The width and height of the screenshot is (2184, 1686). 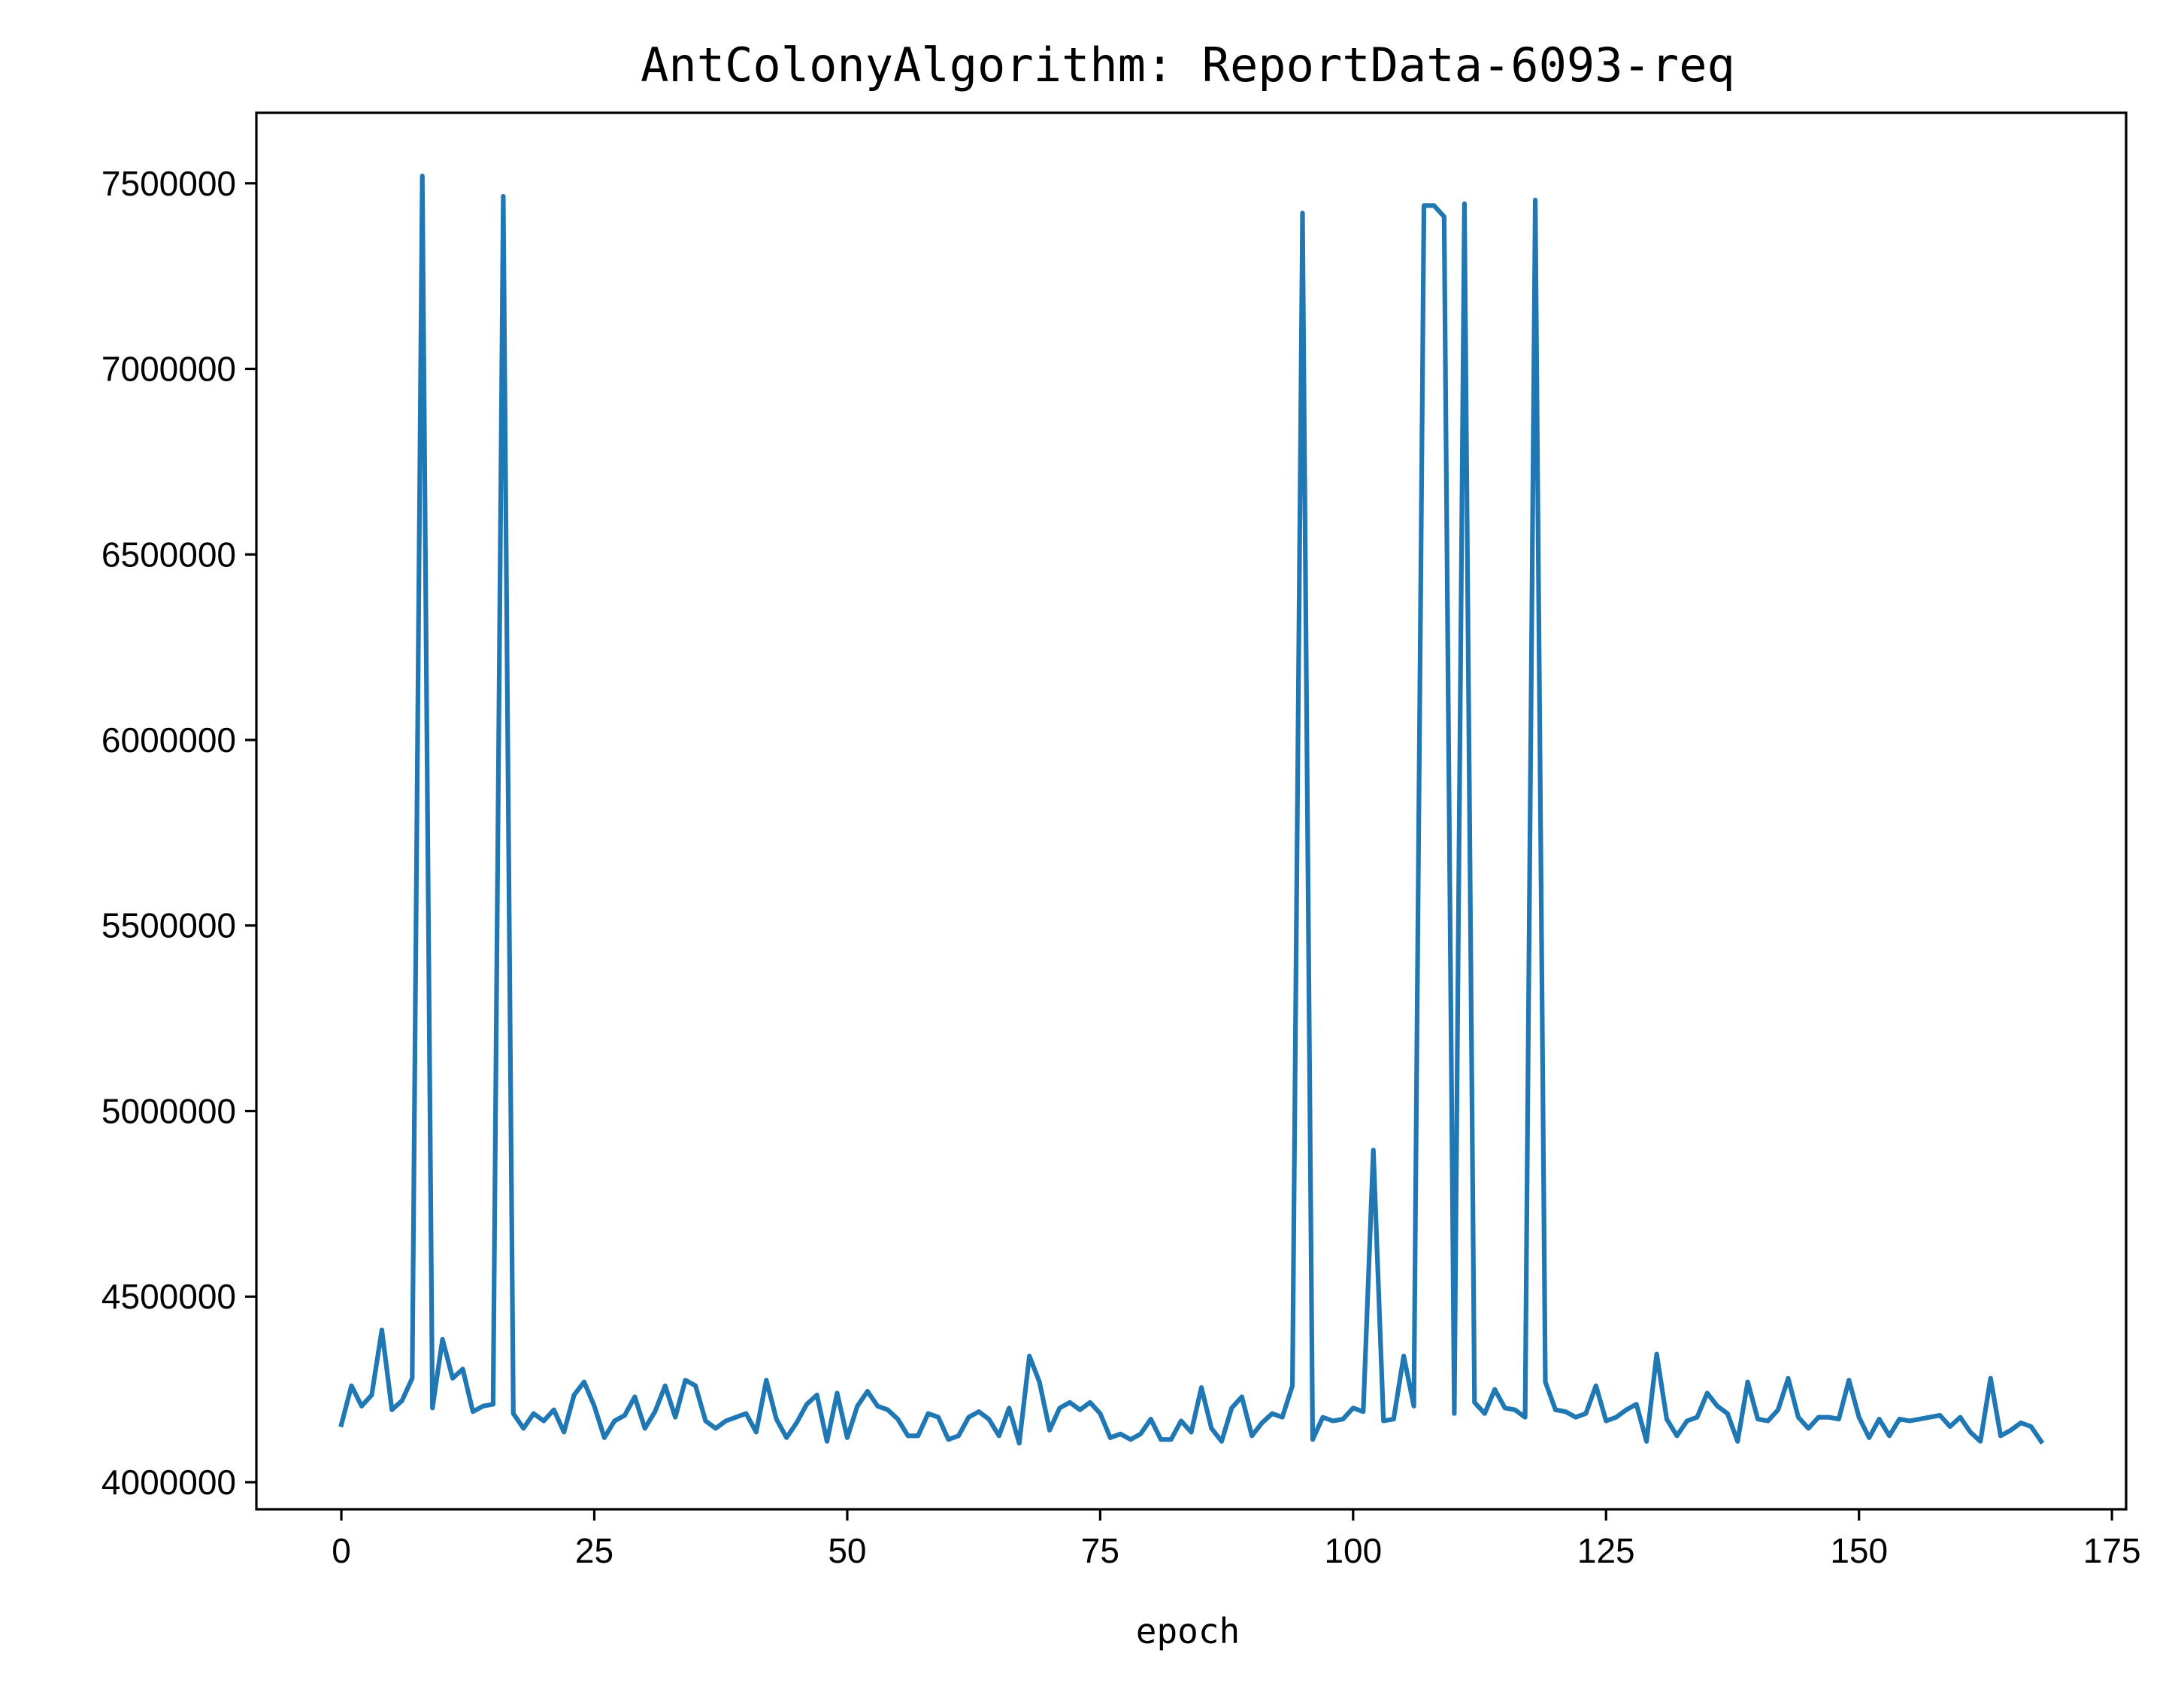 I want to click on x-tick-label: 0, so click(x=341, y=1550).